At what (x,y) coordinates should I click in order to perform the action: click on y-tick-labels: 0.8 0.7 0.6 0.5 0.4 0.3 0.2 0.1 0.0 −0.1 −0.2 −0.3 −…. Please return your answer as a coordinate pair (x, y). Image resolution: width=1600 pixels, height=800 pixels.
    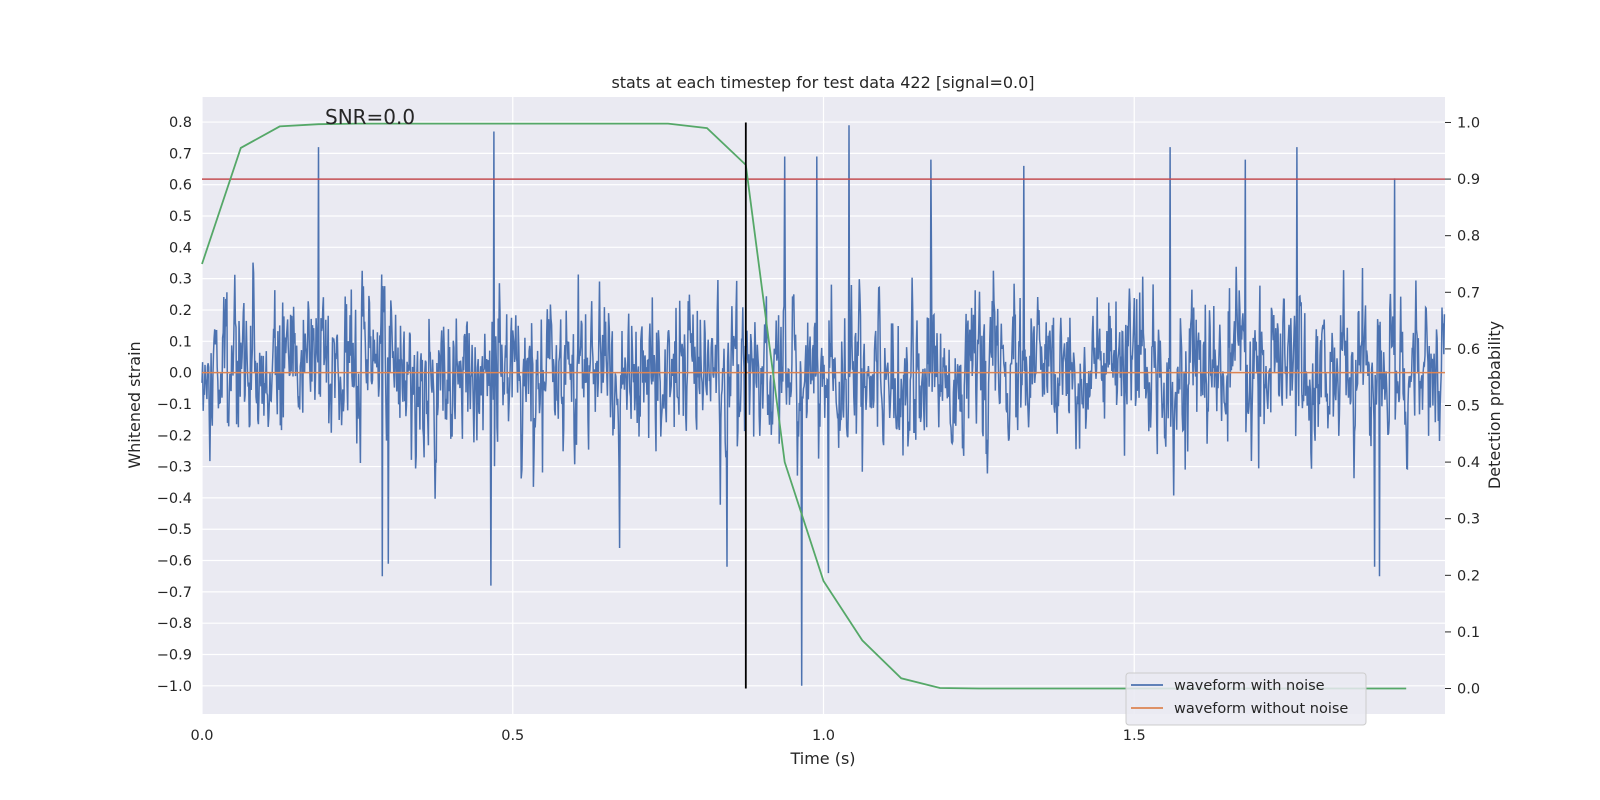
    Looking at the image, I should click on (174, 405).